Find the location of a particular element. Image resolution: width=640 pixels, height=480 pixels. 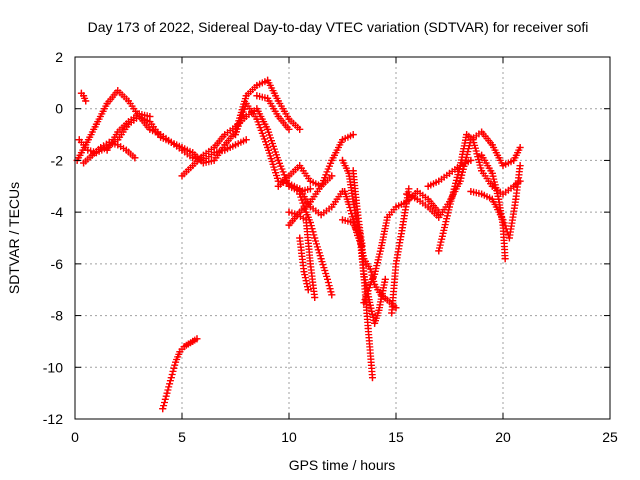

x-tick-label: 5 is located at coordinates (182, 437).